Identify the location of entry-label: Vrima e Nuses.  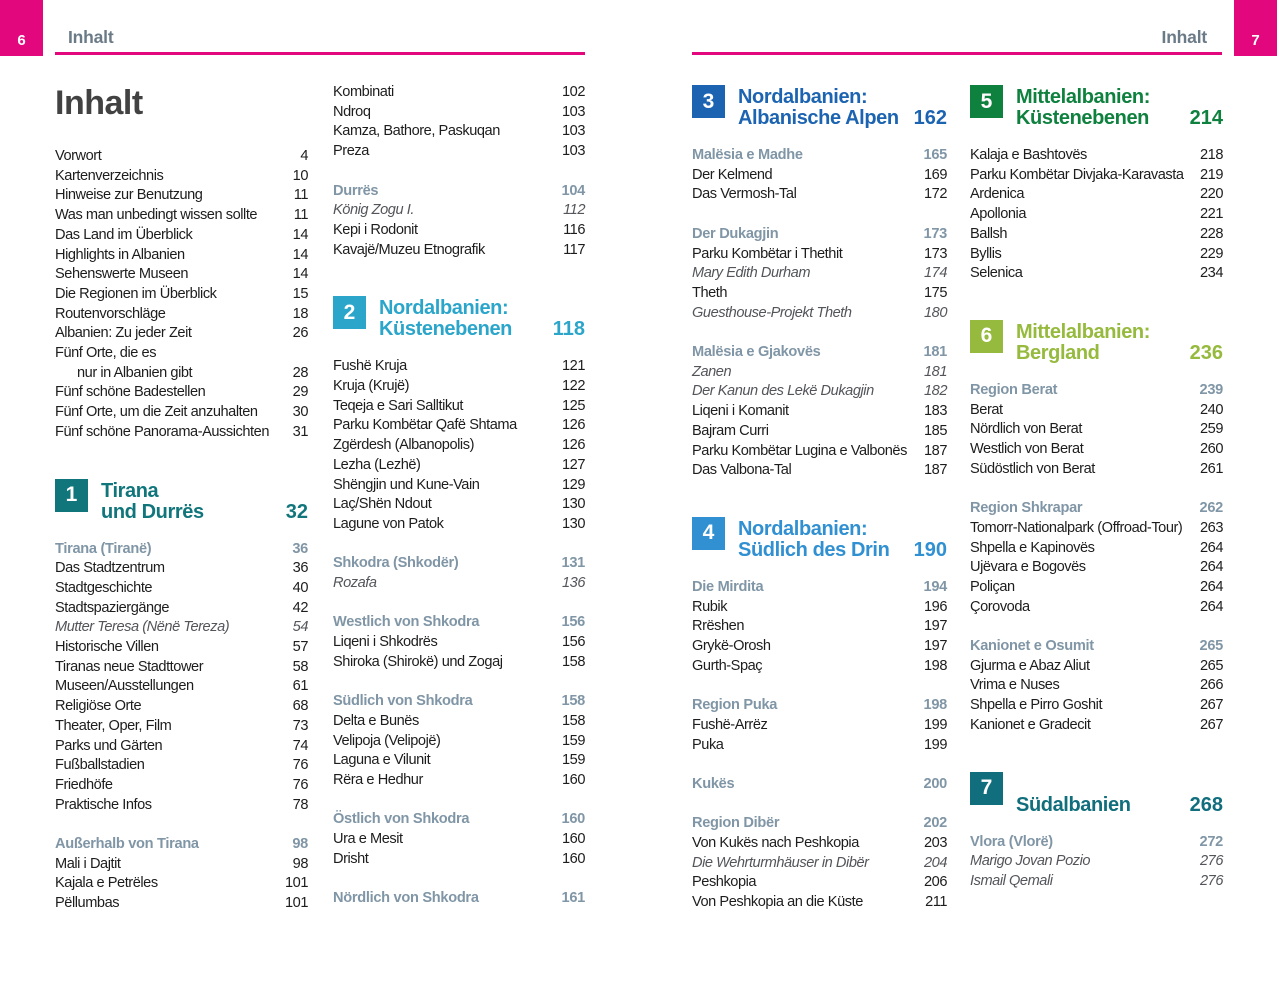
(1015, 685).